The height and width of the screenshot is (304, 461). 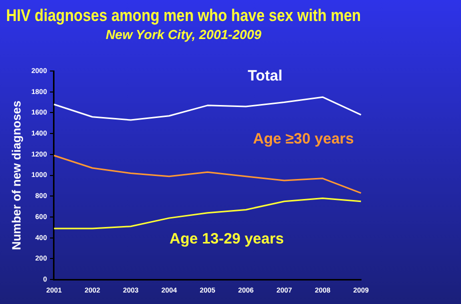 I want to click on chart-subtitle: New York City, 2001-2009, so click(x=184, y=34).